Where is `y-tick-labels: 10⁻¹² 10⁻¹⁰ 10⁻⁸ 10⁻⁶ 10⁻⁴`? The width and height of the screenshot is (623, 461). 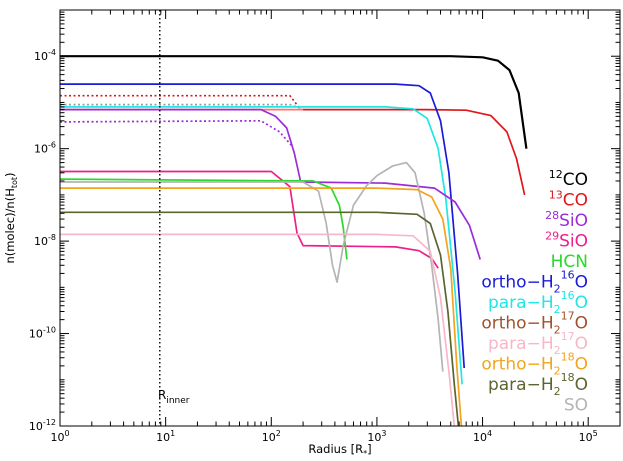
y-tick-labels: 10⁻¹² 10⁻¹⁰ 10⁻⁸ 10⁻⁶ 10⁻⁴ is located at coordinates (42, 240).